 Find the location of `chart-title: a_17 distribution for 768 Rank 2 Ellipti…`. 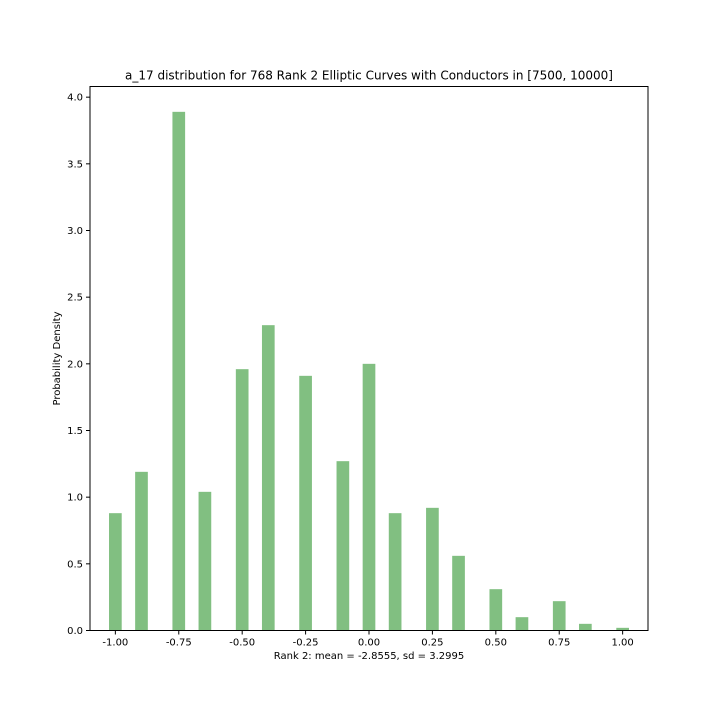

chart-title: a_17 distribution for 768 Rank 2 Ellipti… is located at coordinates (369, 76).